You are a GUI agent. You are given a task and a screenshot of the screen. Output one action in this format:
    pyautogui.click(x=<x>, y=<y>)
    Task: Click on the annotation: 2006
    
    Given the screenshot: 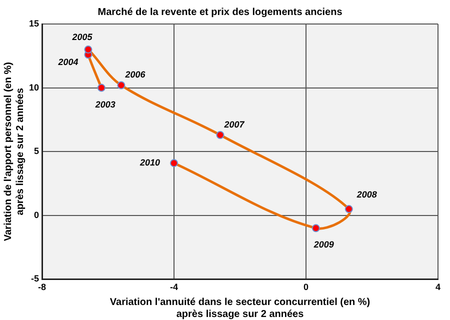 What is the action you would take?
    pyautogui.click(x=135, y=75)
    